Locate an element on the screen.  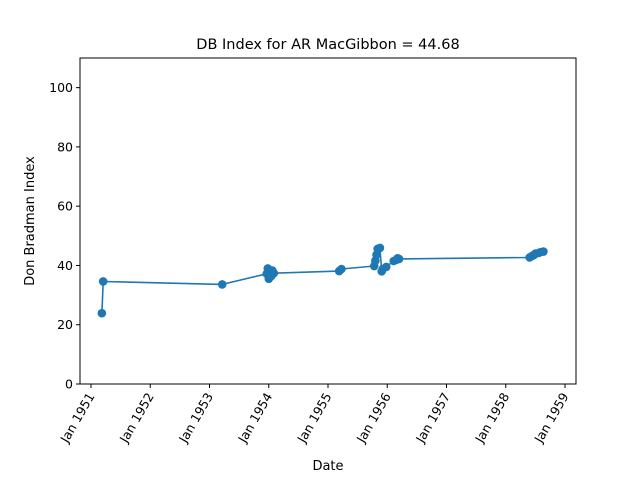
x-axis-label: Date is located at coordinates (327, 466).